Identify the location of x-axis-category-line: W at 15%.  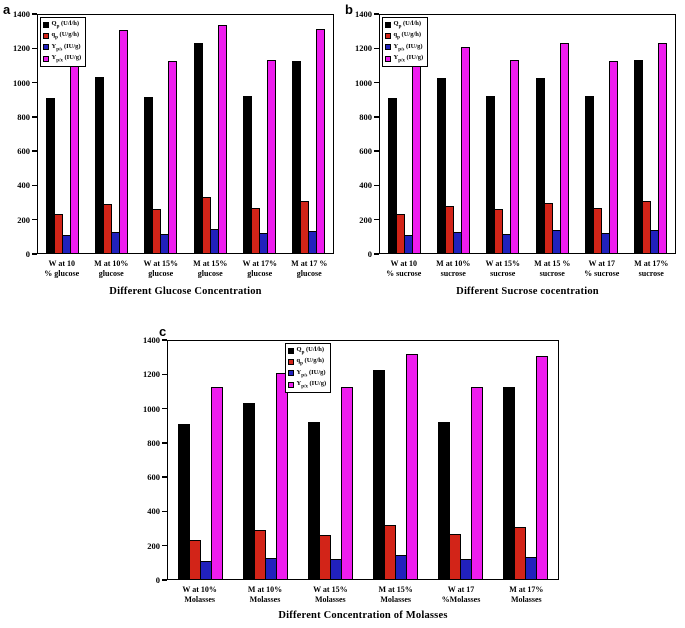
(330, 589).